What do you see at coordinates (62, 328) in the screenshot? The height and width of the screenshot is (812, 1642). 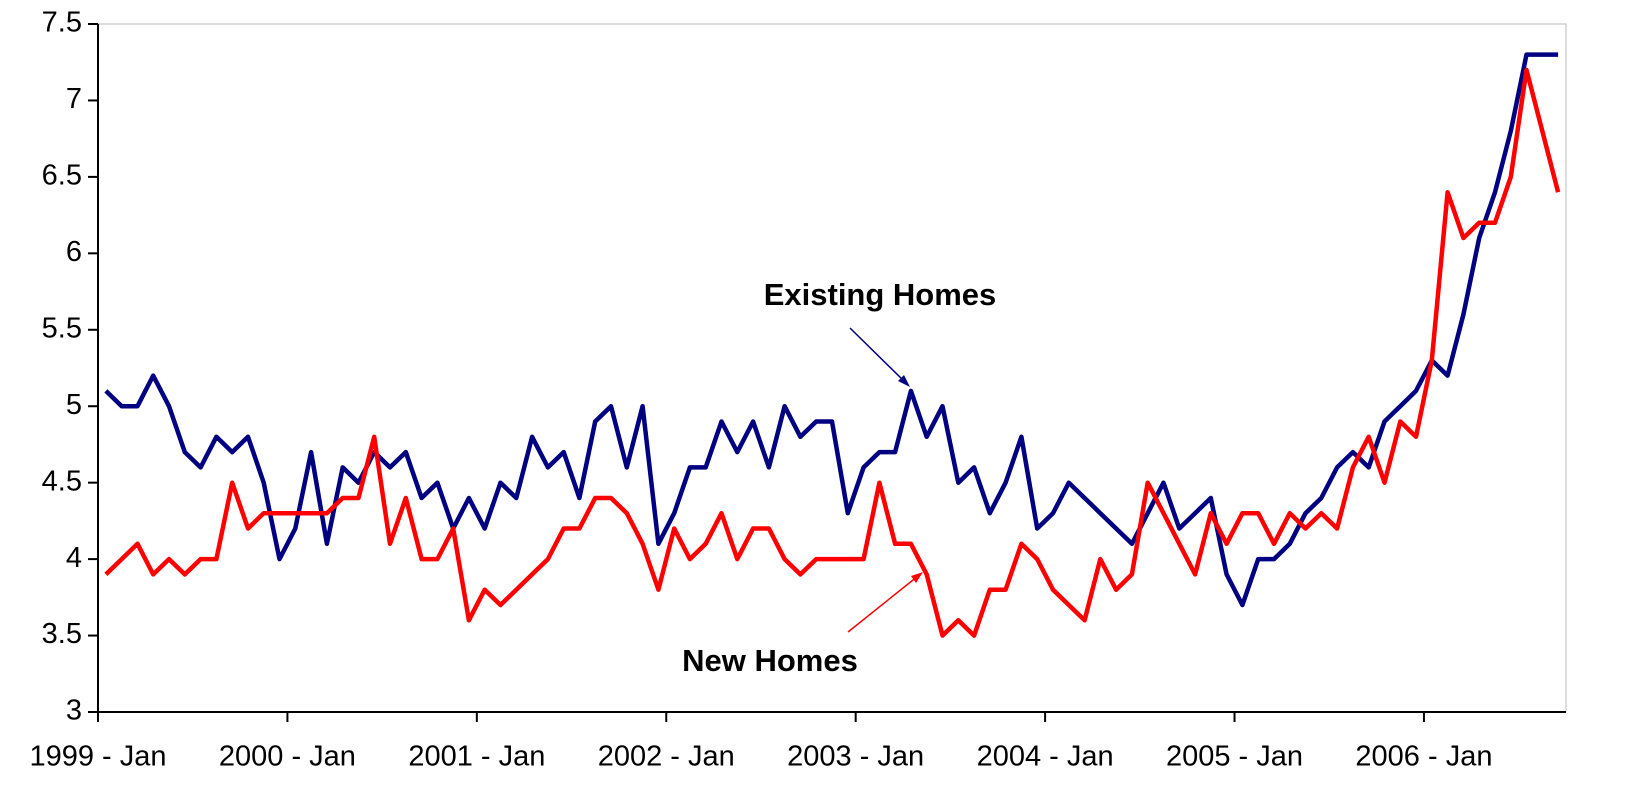 I see `y-tick-label: 5.5` at bounding box center [62, 328].